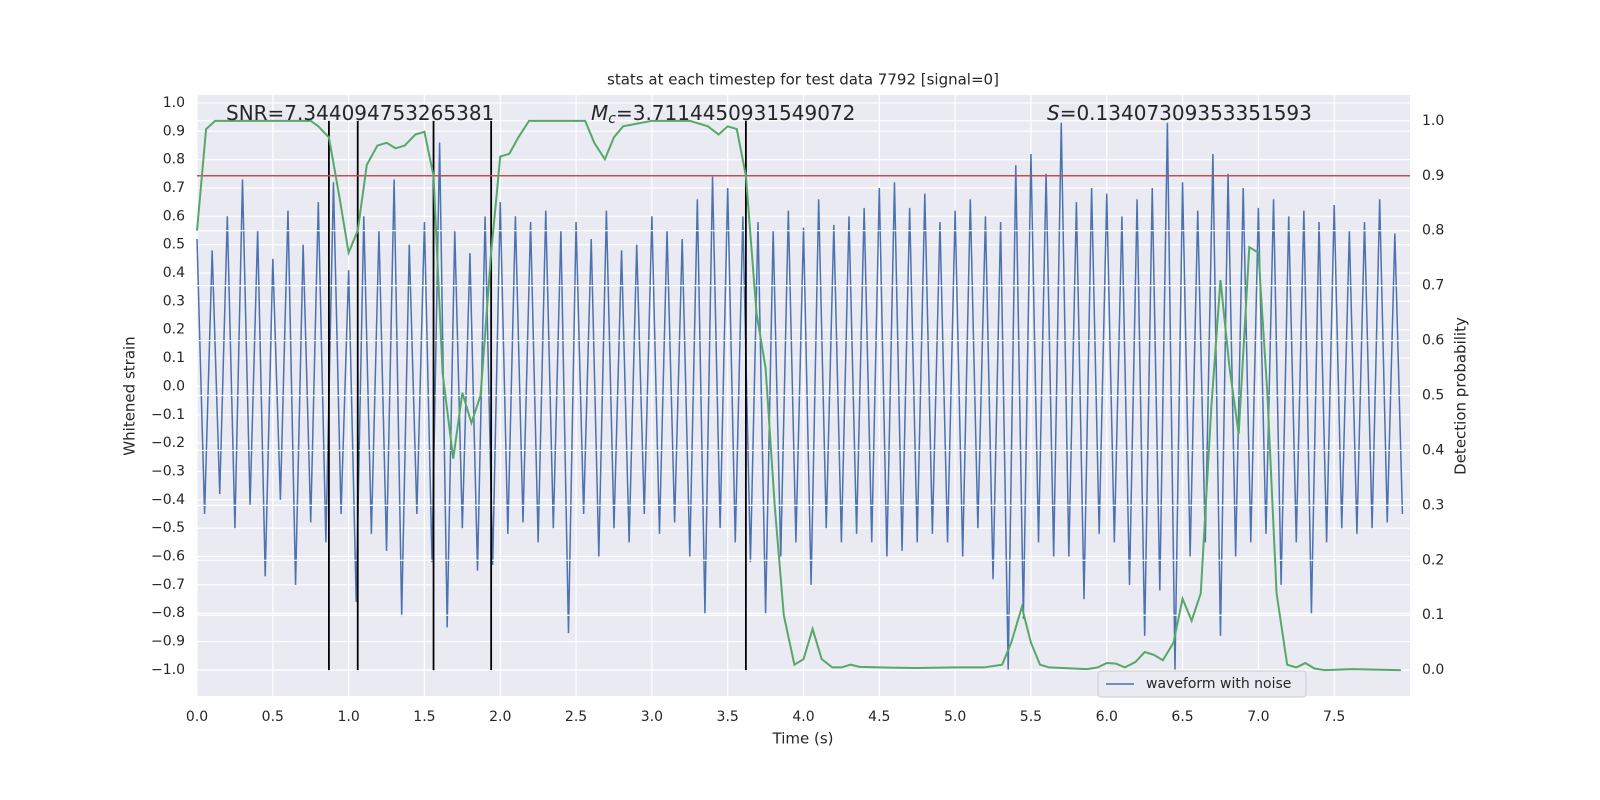  Describe the element at coordinates (612, 119) in the screenshot. I see `annotation-subscript: c` at that location.